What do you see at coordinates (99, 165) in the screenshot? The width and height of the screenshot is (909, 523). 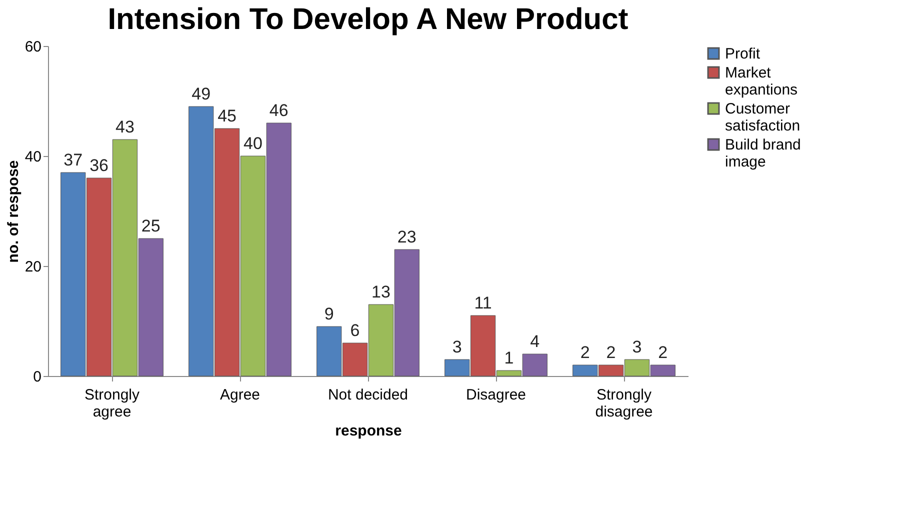 I see `data-label: 36` at bounding box center [99, 165].